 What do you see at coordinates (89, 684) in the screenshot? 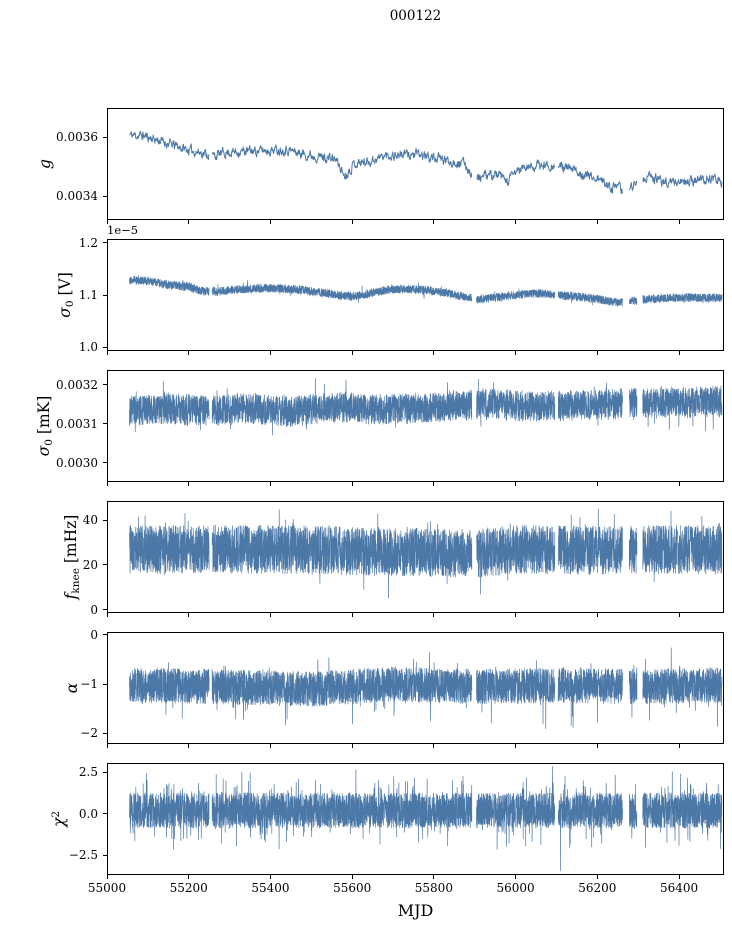
I see `y-tick-label: −1` at bounding box center [89, 684].